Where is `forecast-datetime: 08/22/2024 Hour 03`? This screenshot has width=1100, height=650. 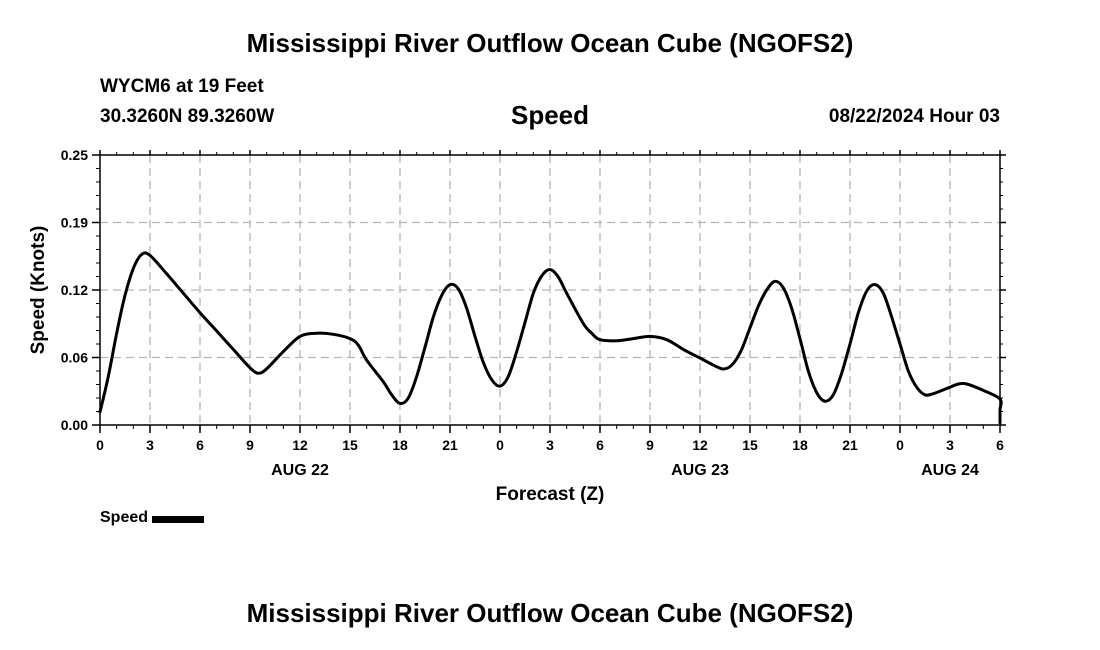 forecast-datetime: 08/22/2024 Hour 03 is located at coordinates (914, 116).